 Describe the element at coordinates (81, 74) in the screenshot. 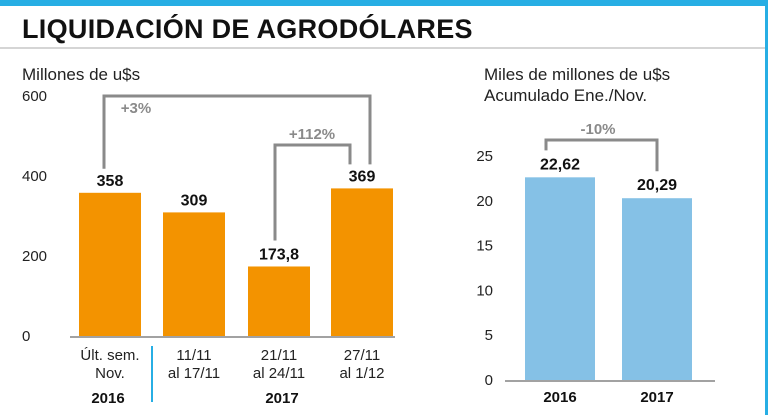

I see `left-unit-label: Millones de u$s` at that location.